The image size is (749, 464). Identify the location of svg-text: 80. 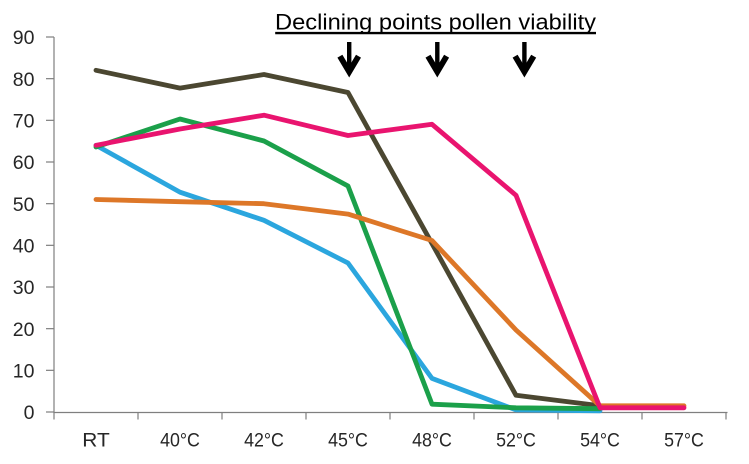
(24, 80).